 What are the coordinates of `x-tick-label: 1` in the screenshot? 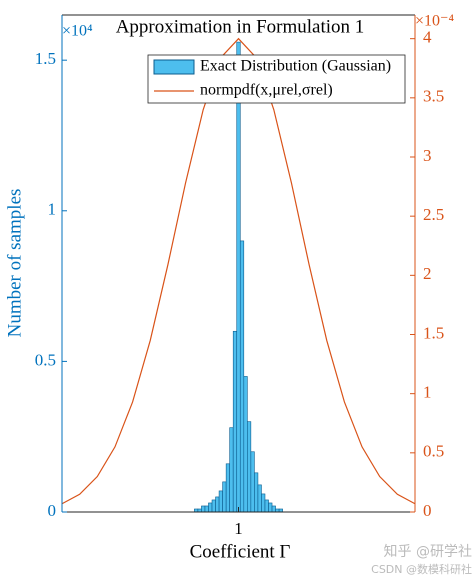 It's located at (238, 528).